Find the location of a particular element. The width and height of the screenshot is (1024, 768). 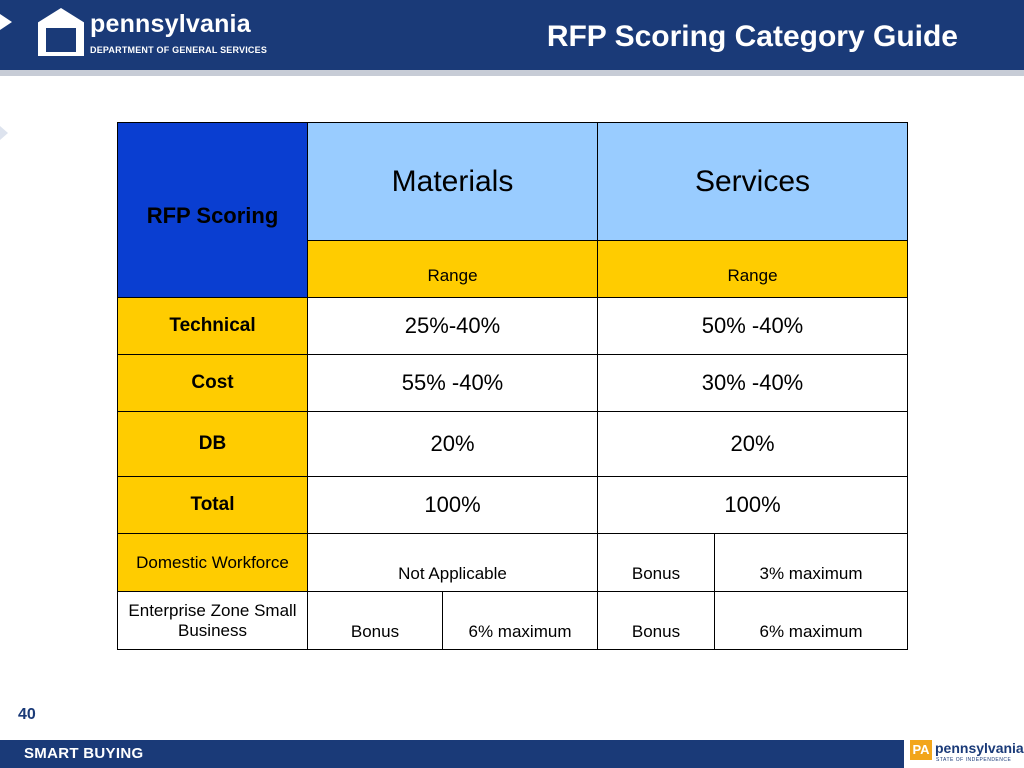

footer-logo-name: pennsylvania is located at coordinates (979, 748).